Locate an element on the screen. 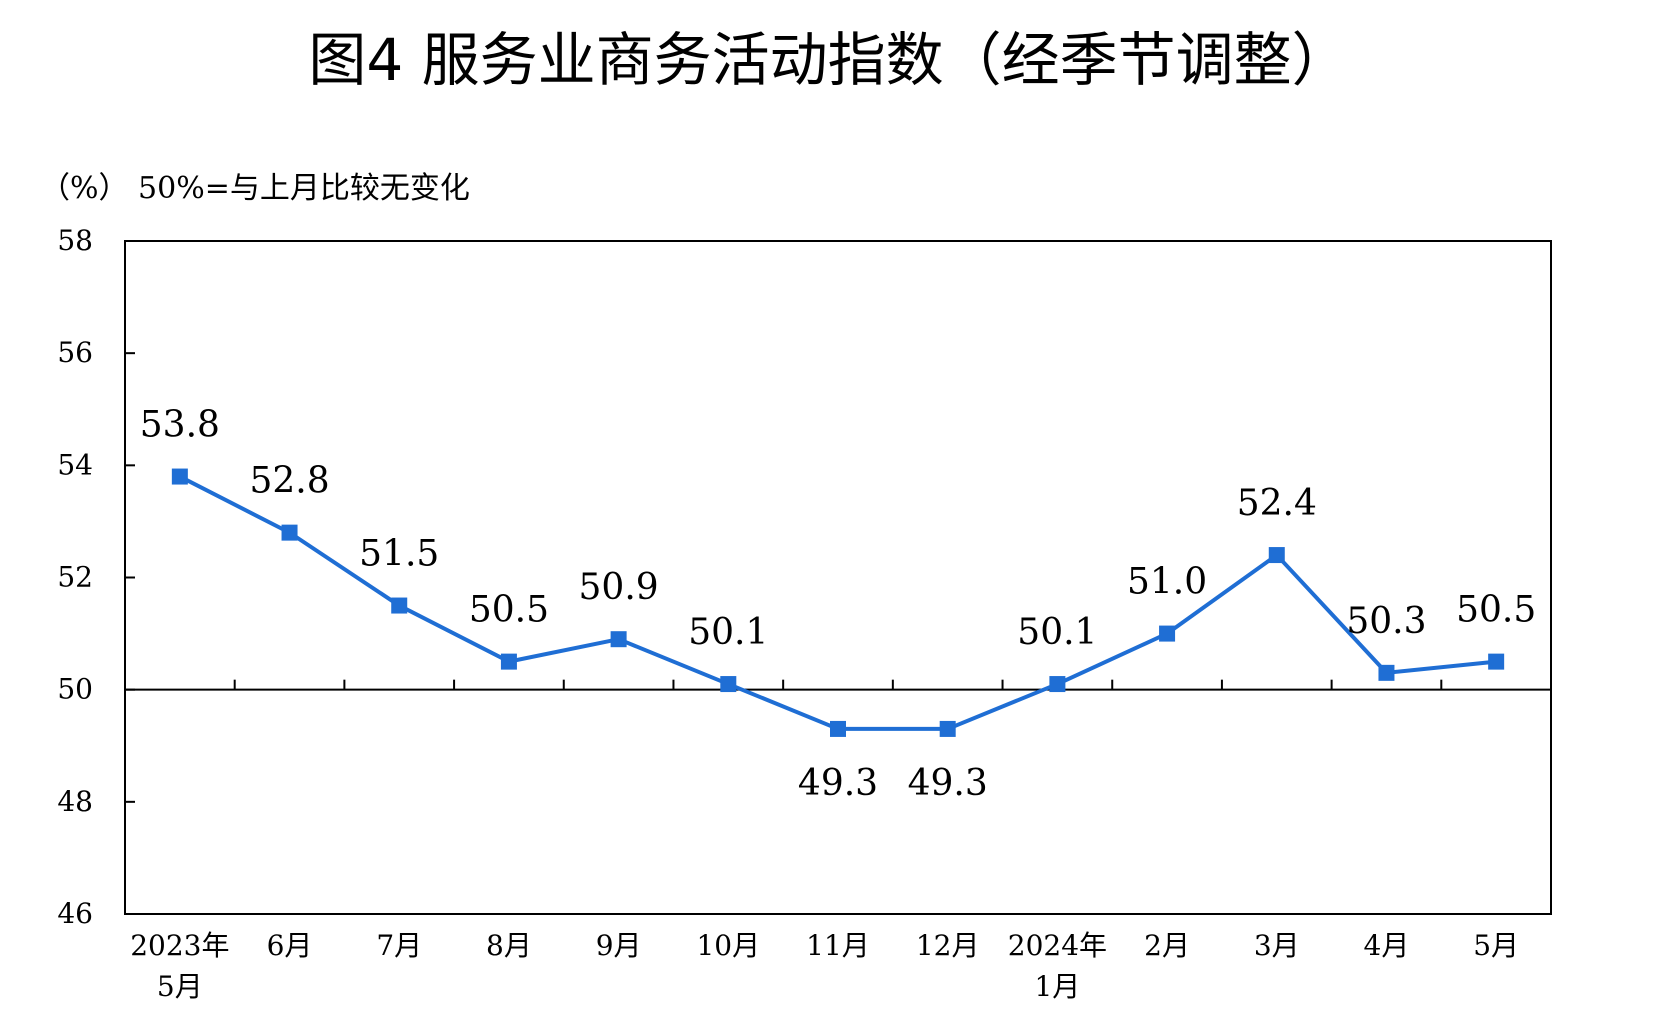  y-tick-label: 58 is located at coordinates (75, 240).